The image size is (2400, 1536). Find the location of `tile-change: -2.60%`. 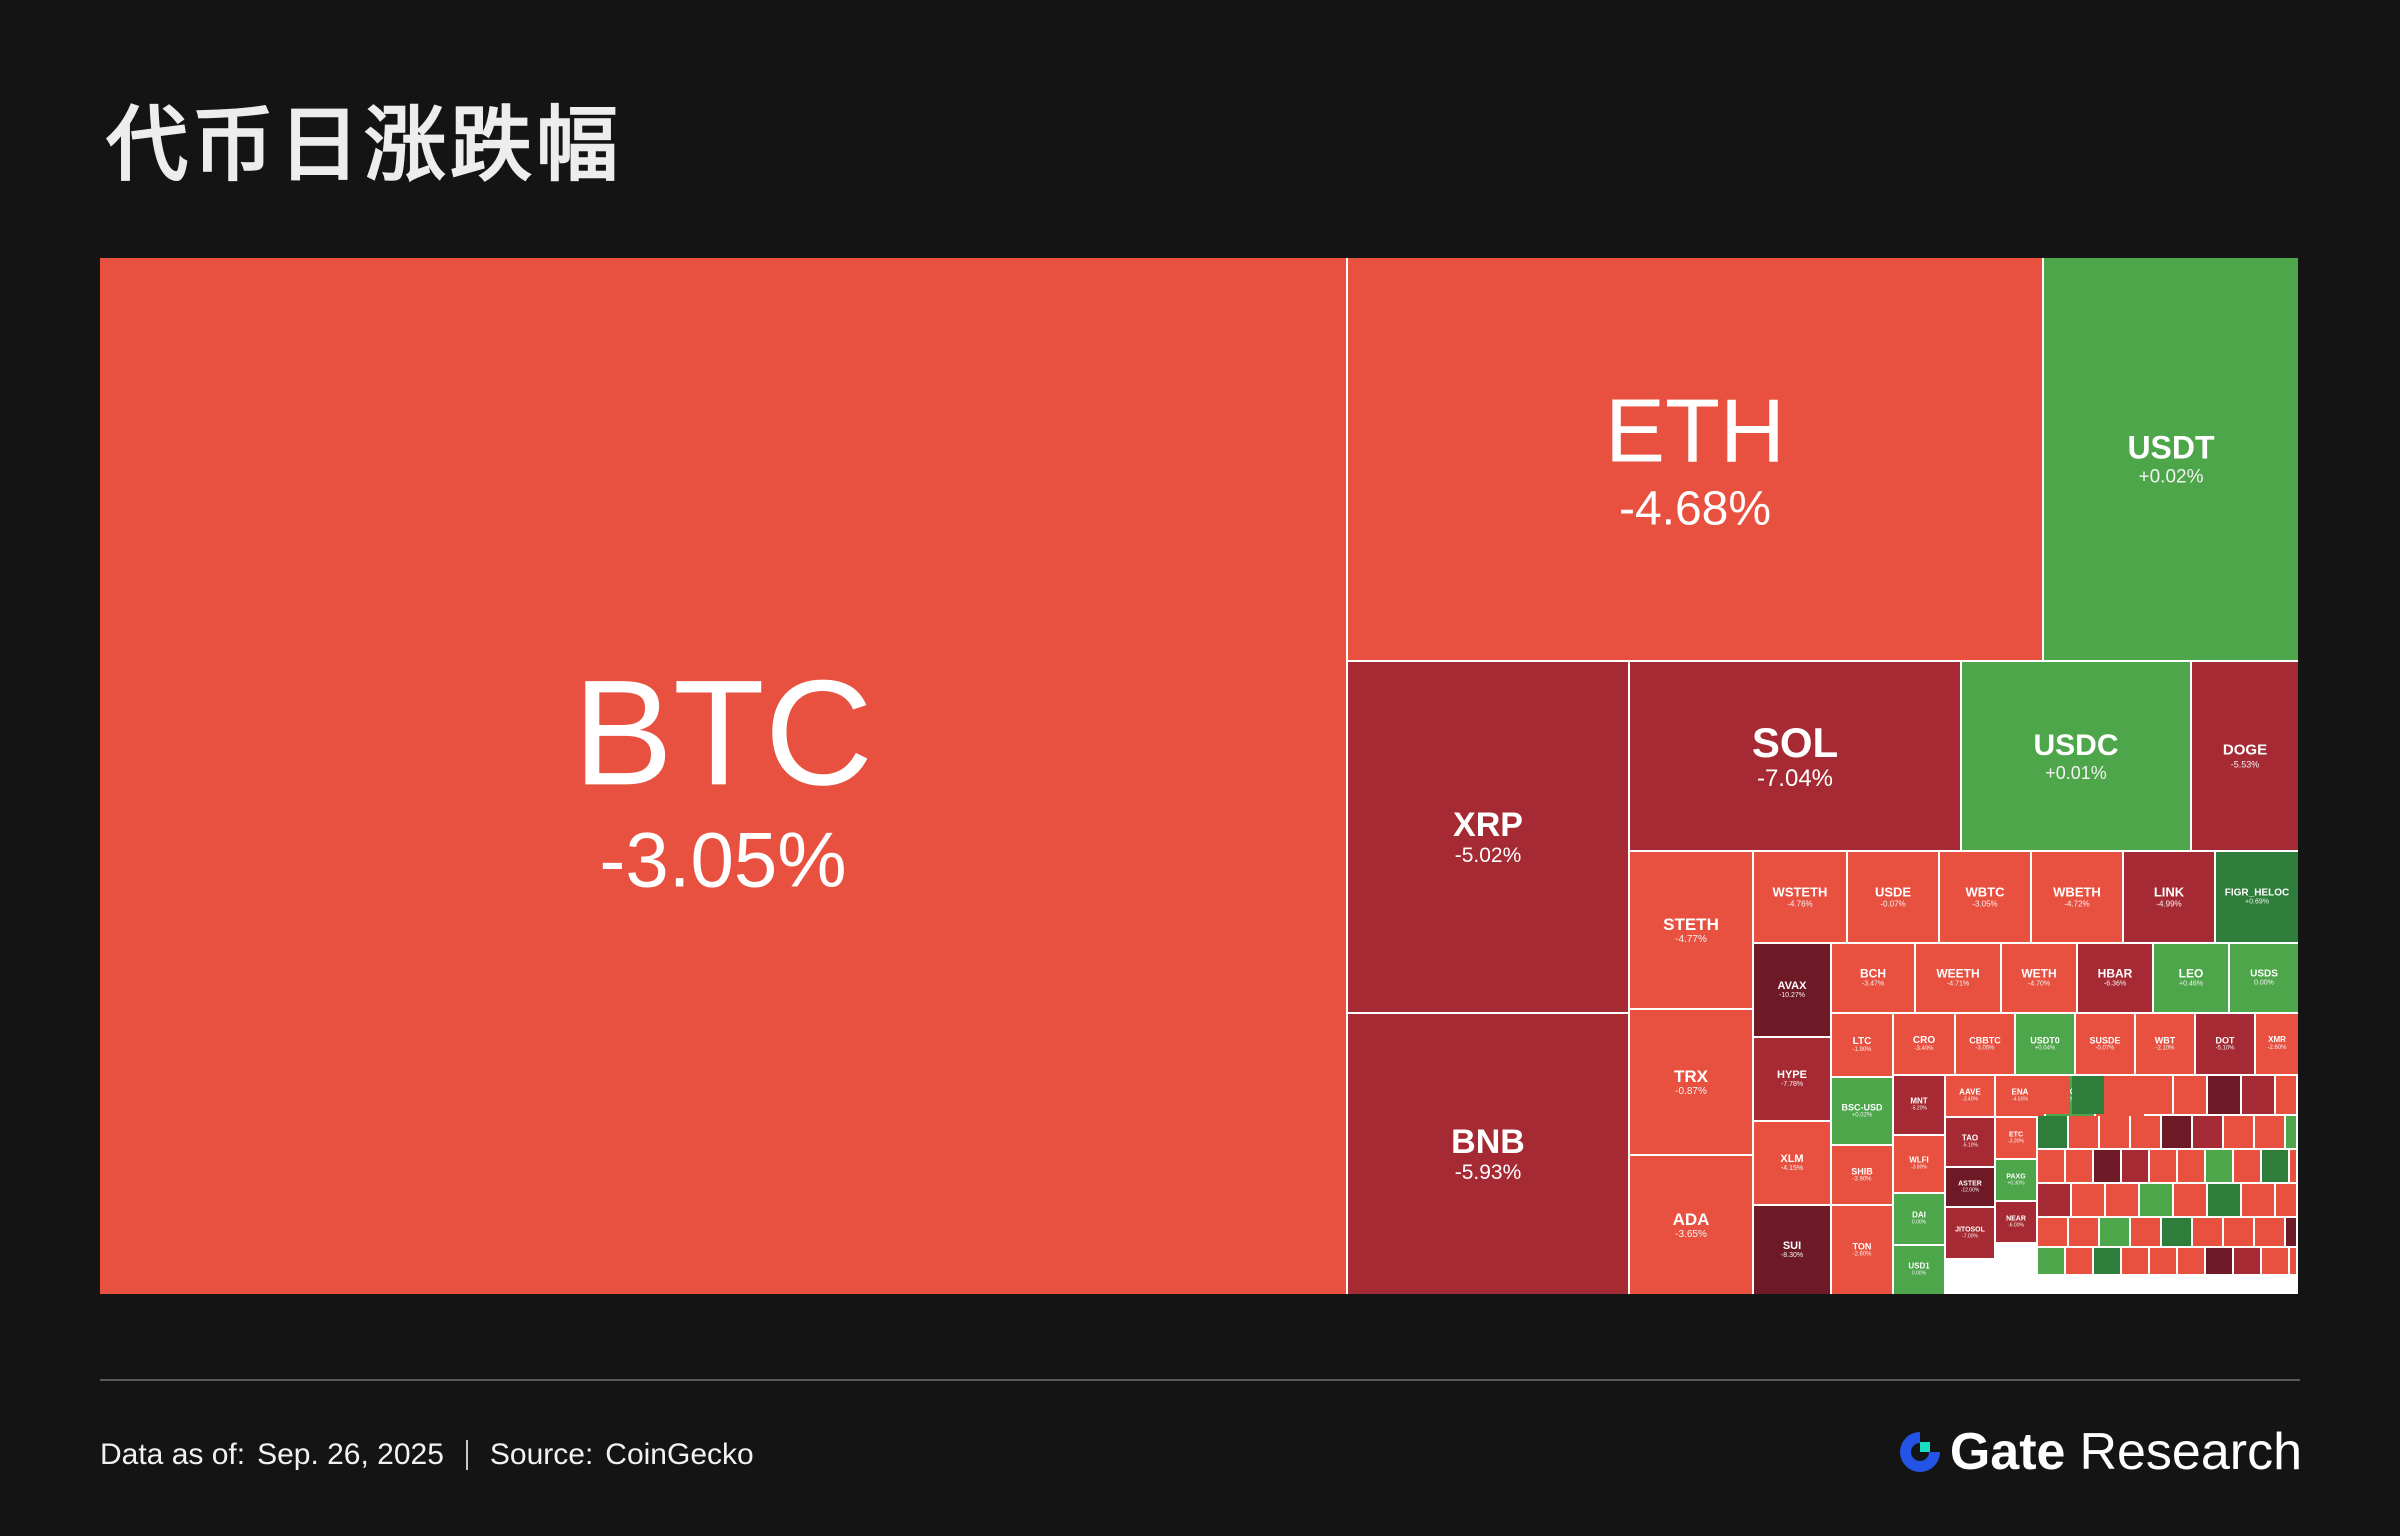

tile-change: -2.60% is located at coordinates (2277, 1048).